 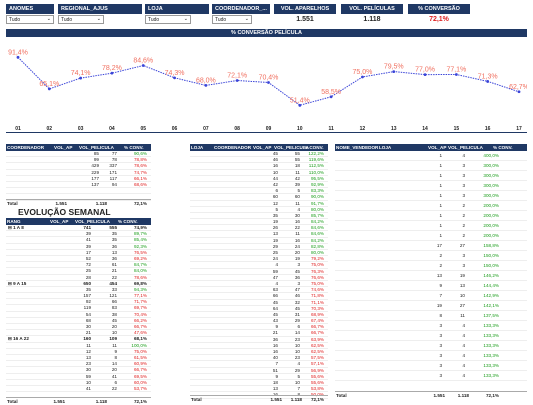 What do you see at coordinates (259, 241) in the screenshot?
I see `table-row: 19 16 84,2%` at bounding box center [259, 241].